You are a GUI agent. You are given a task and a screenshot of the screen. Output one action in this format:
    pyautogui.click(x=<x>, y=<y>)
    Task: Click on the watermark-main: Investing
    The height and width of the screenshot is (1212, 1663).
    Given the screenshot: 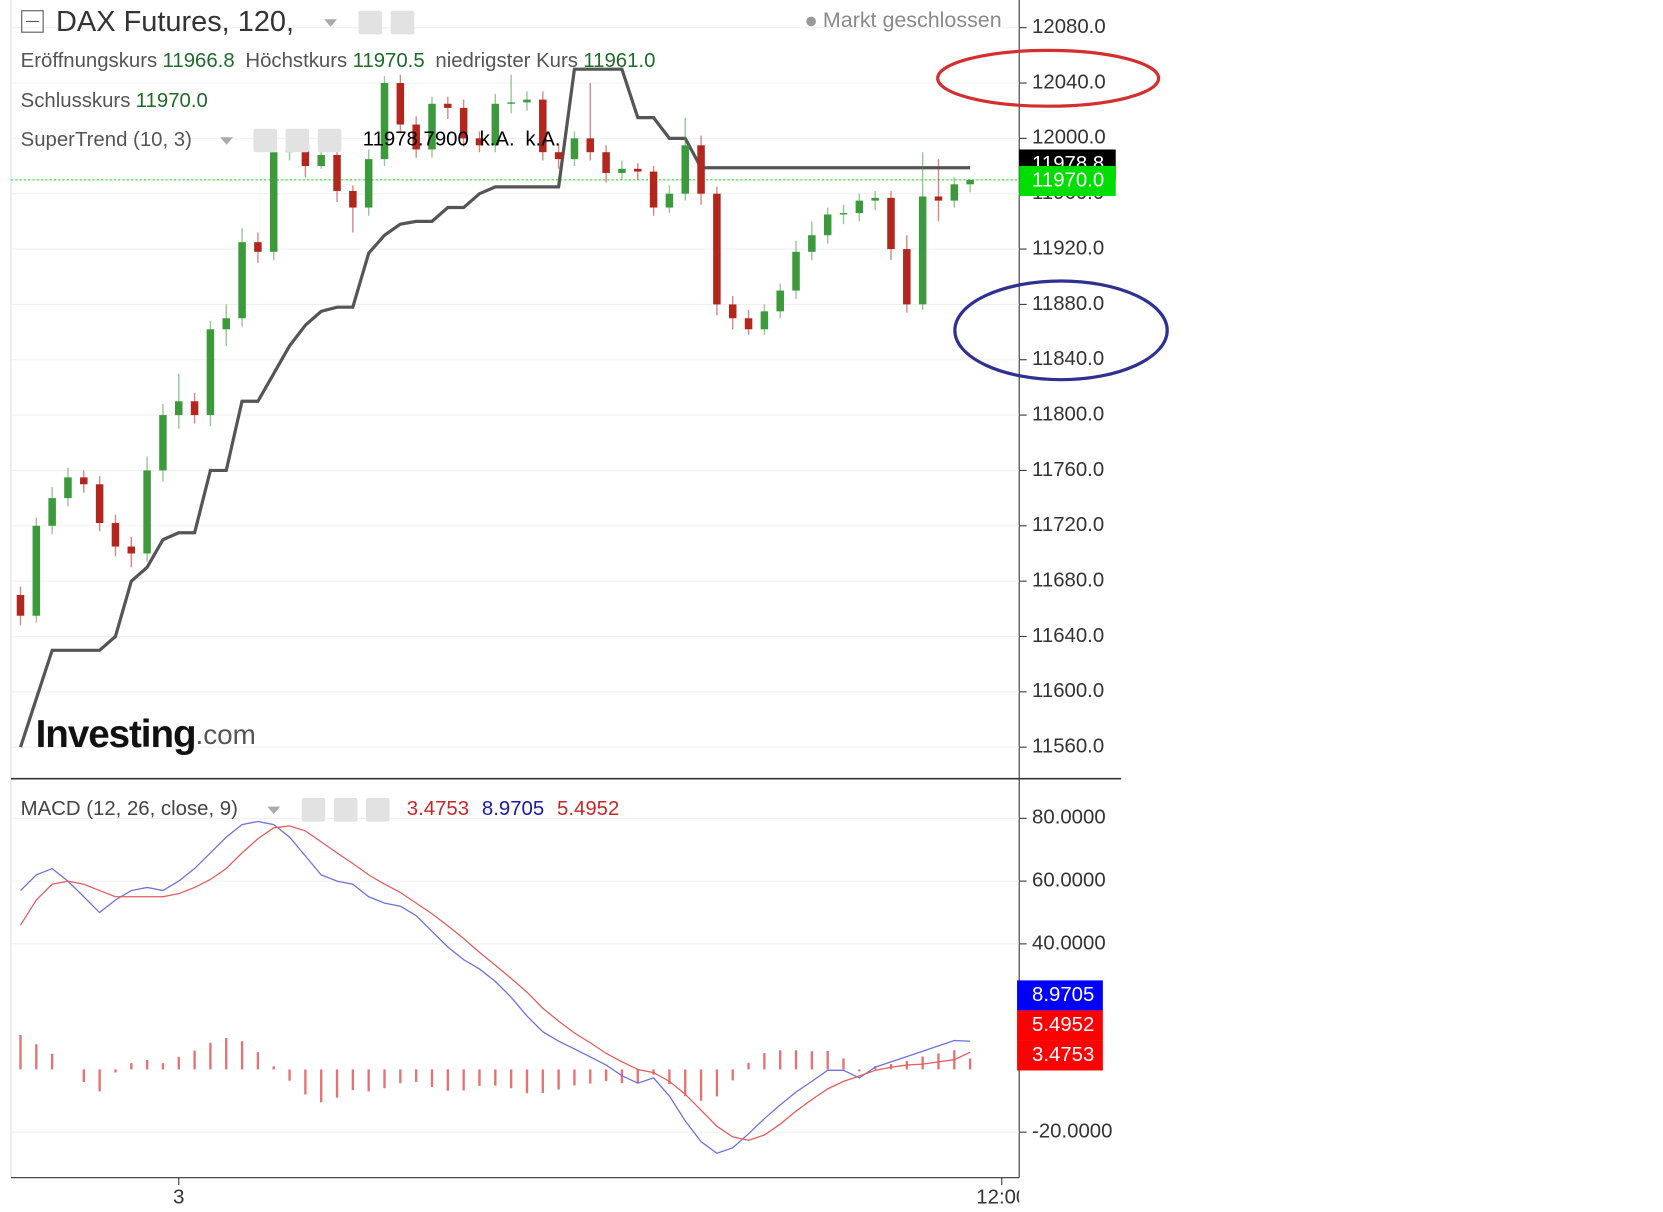 What is the action you would take?
    pyautogui.click(x=116, y=734)
    